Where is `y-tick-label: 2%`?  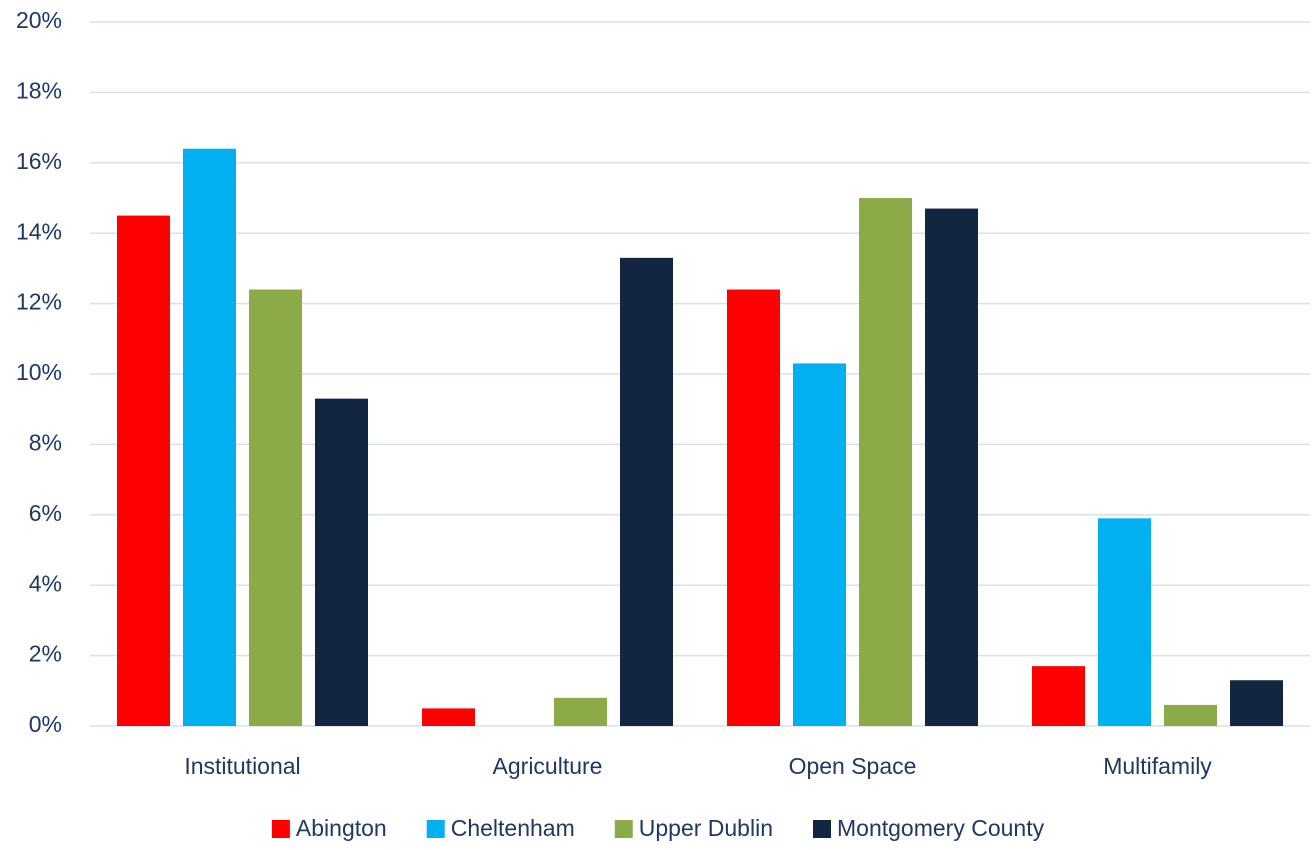 y-tick-label: 2% is located at coordinates (45, 654).